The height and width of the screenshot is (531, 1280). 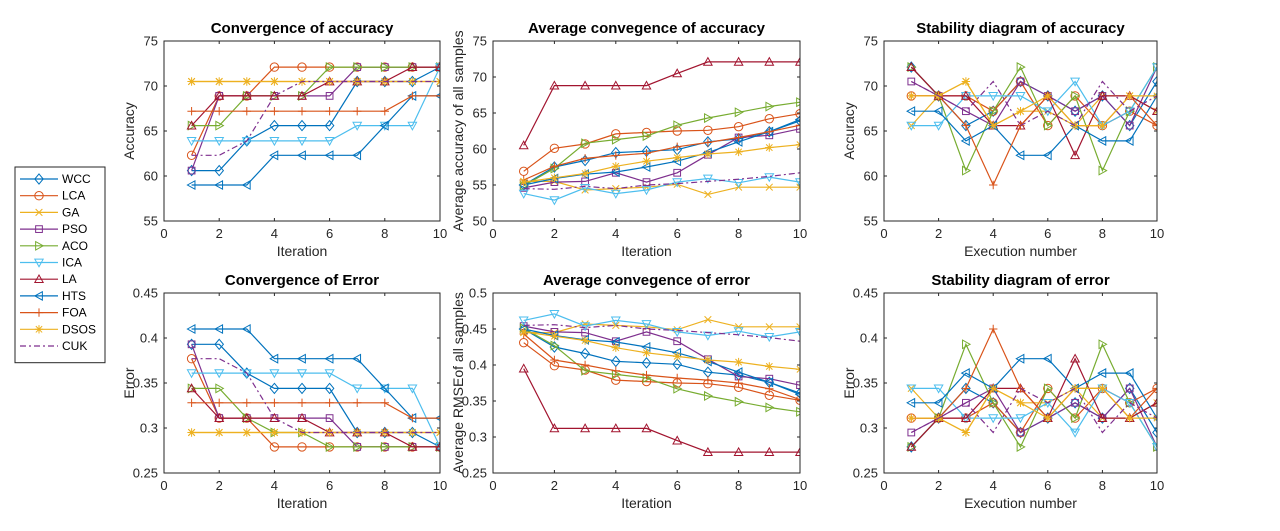 What do you see at coordinates (39, 196) in the screenshot?
I see `legend-marker-lca` at bounding box center [39, 196].